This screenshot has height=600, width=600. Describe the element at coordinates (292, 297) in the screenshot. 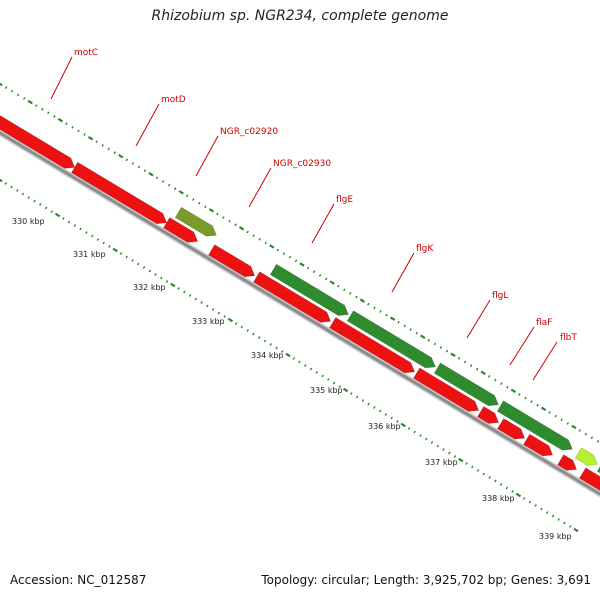

I see `gene-flgE-r` at that location.